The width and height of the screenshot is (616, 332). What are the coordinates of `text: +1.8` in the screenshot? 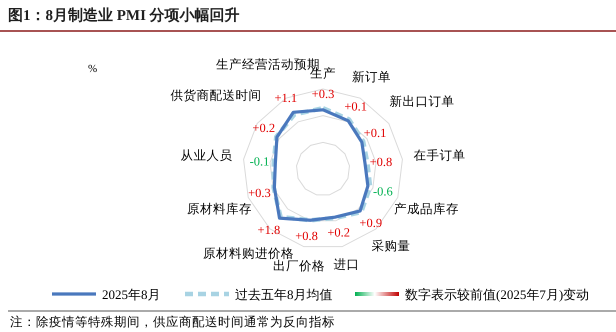 It's located at (269, 230).